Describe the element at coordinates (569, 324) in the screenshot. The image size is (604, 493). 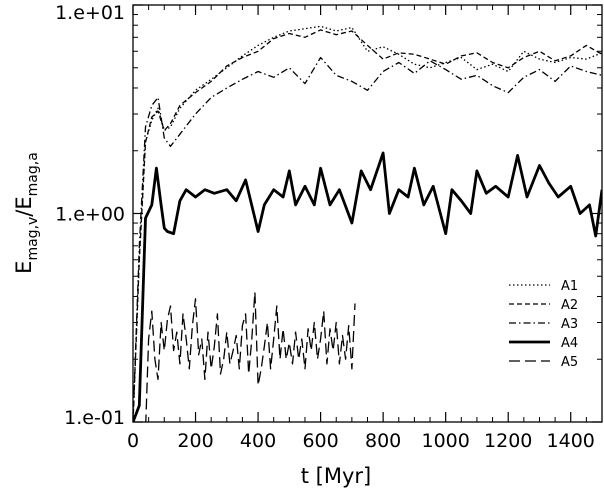
I see `legend-label-a3: A3` at that location.